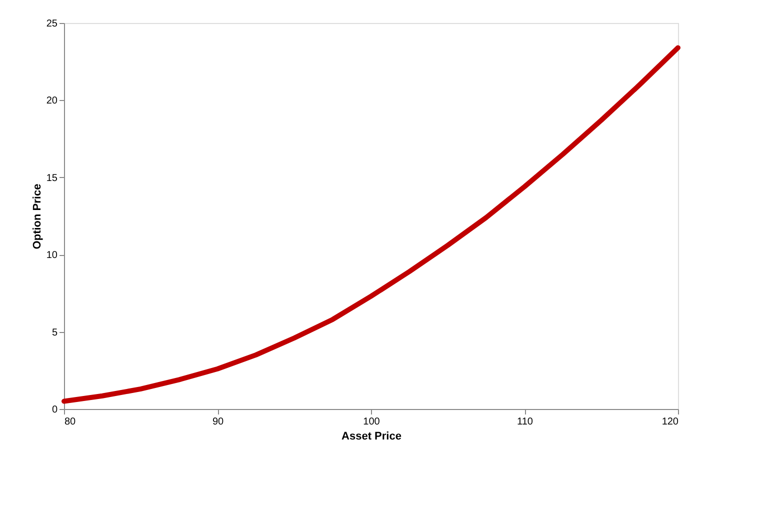 The width and height of the screenshot is (782, 506). I want to click on y-tick-label: 15, so click(52, 178).